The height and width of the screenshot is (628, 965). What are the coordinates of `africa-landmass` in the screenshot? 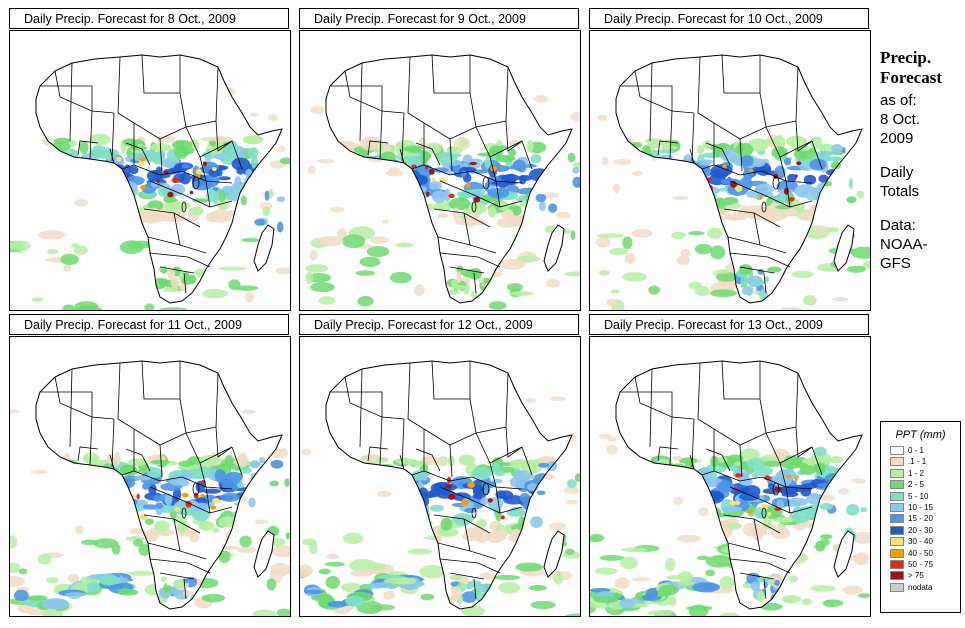 It's located at (159, 485).